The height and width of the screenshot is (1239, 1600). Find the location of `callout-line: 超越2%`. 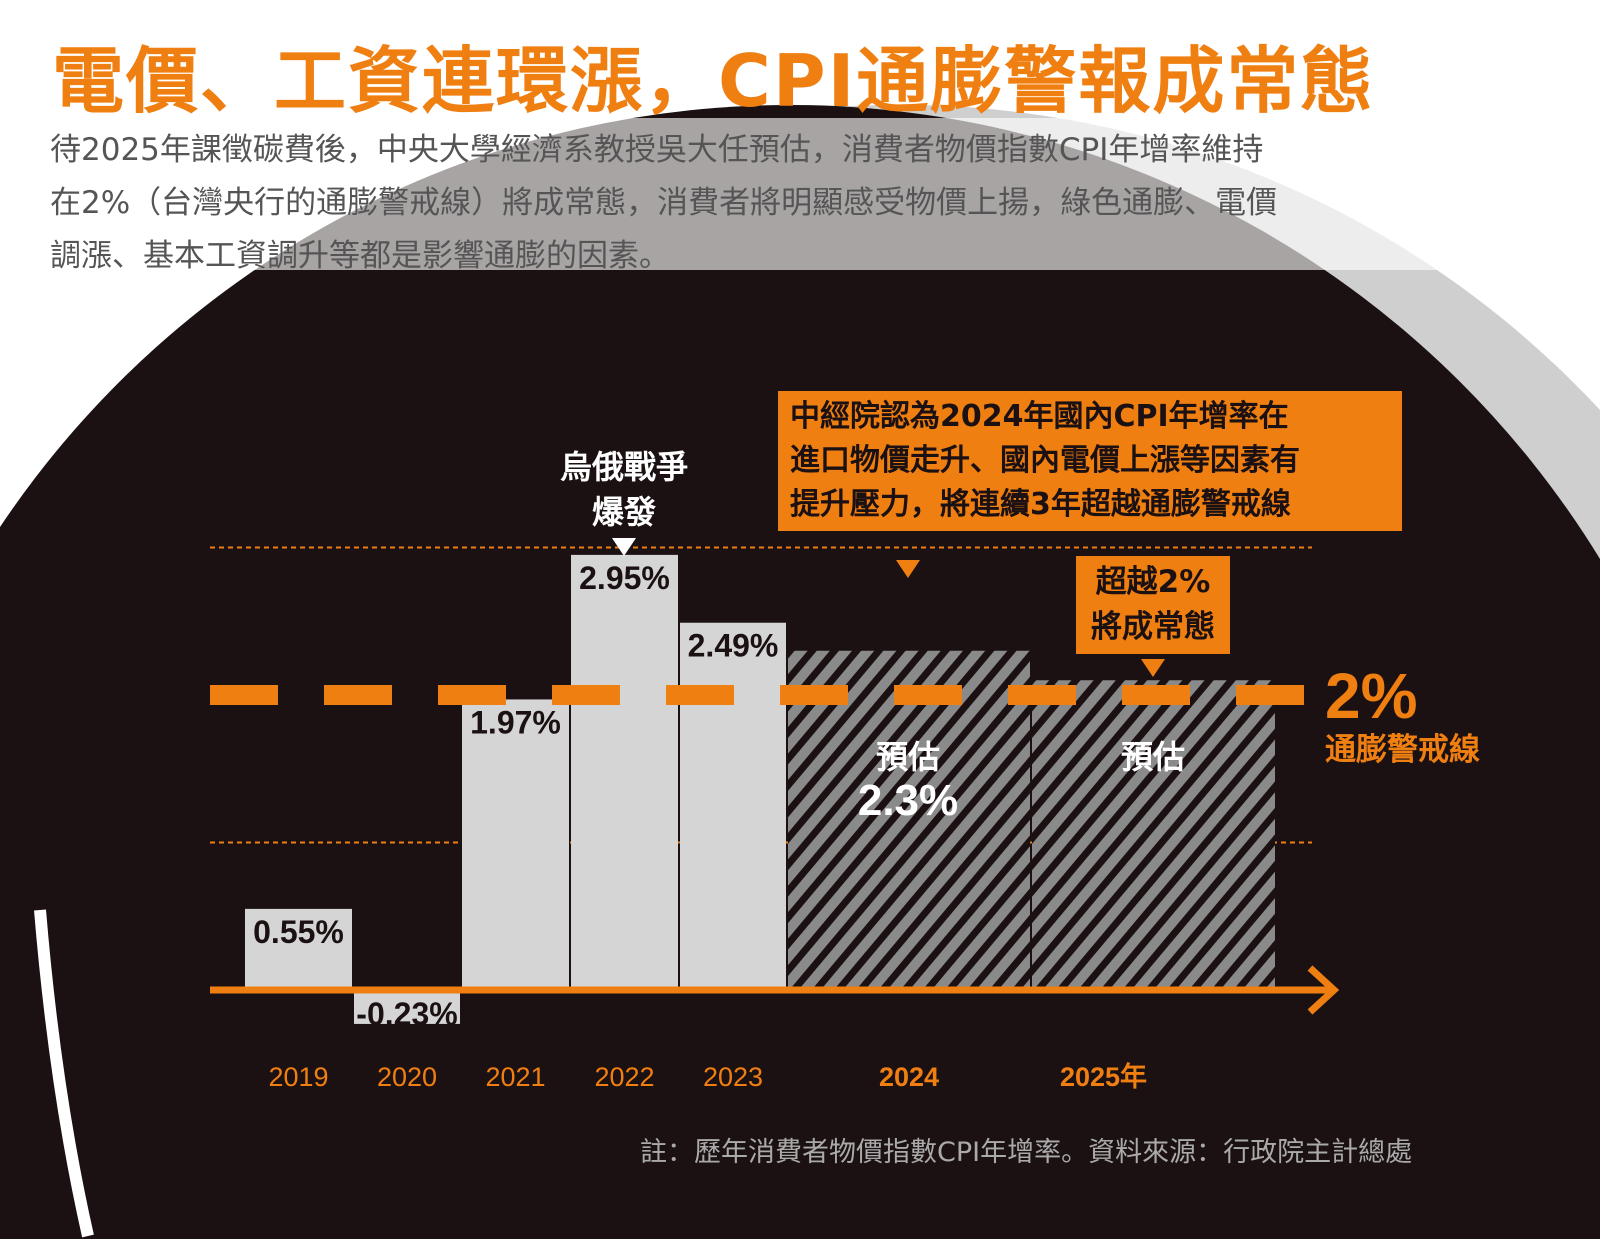

callout-line: 超越2% is located at coordinates (1153, 582).